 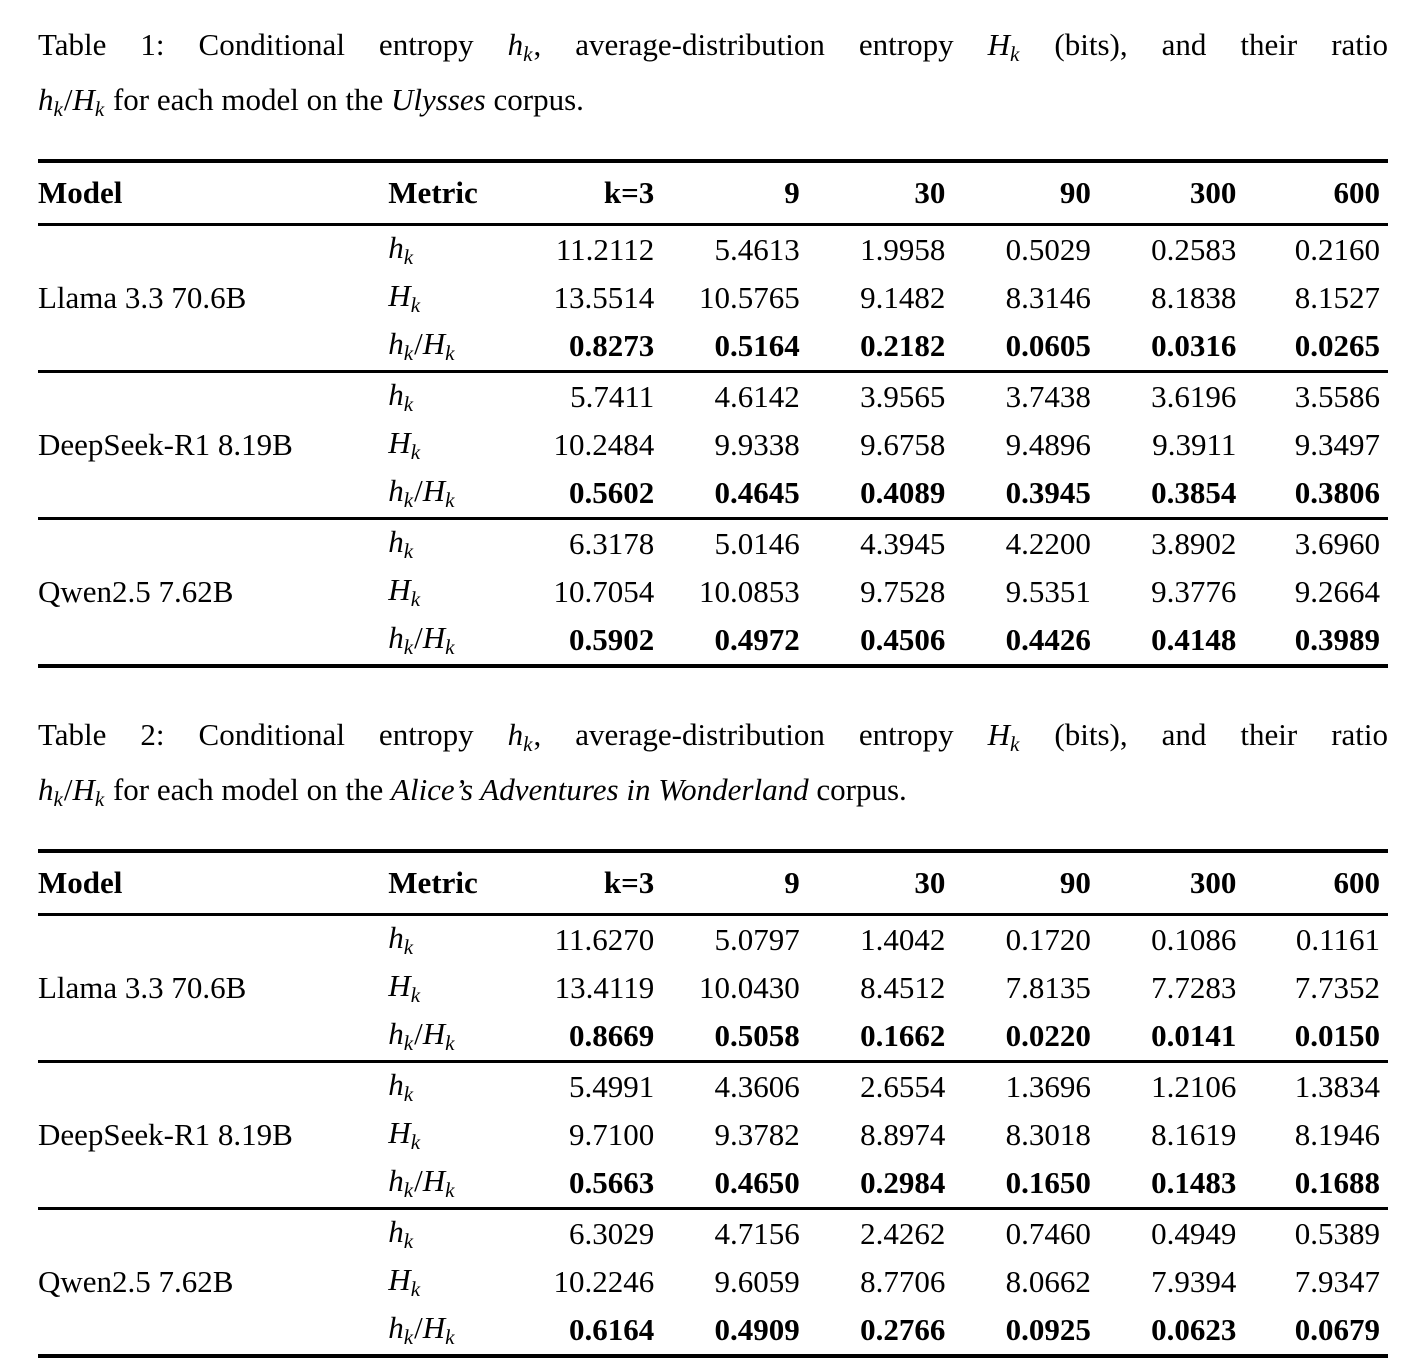 What do you see at coordinates (1337, 939) in the screenshot?
I see `value-cell: 0.1161` at bounding box center [1337, 939].